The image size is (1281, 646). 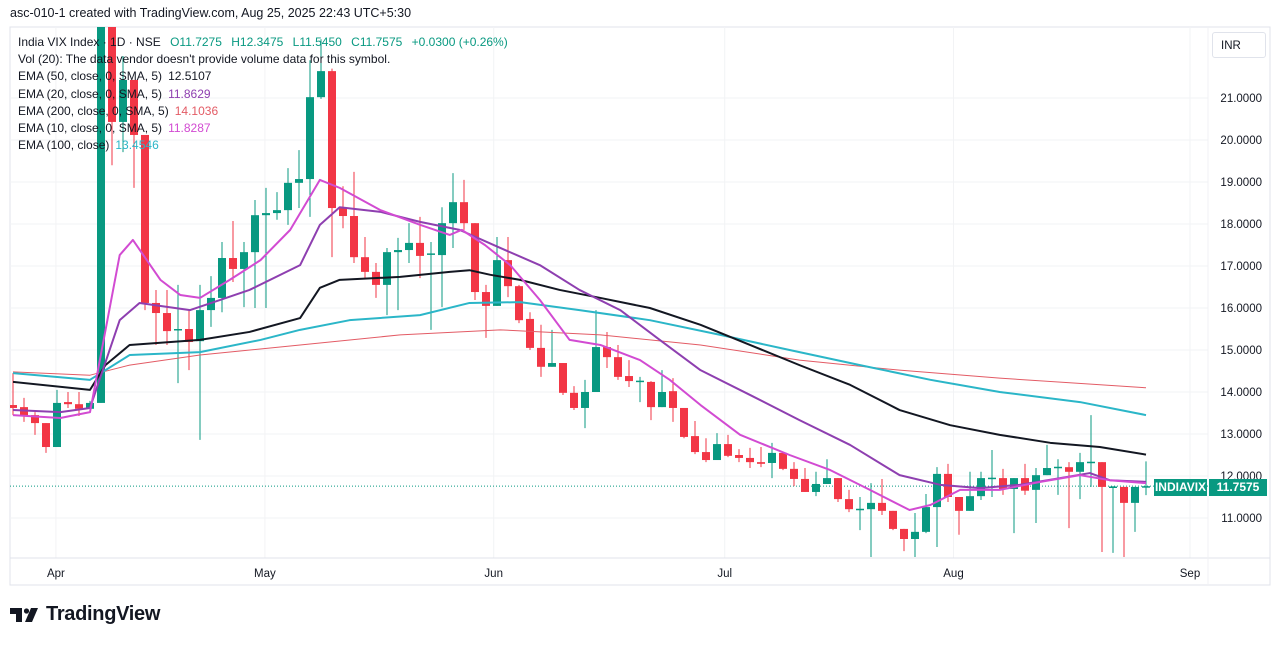 I want to click on ema50-legend-row: EMA (50, close, 0, SMA, 5) 12.5107, so click(x=263, y=76).